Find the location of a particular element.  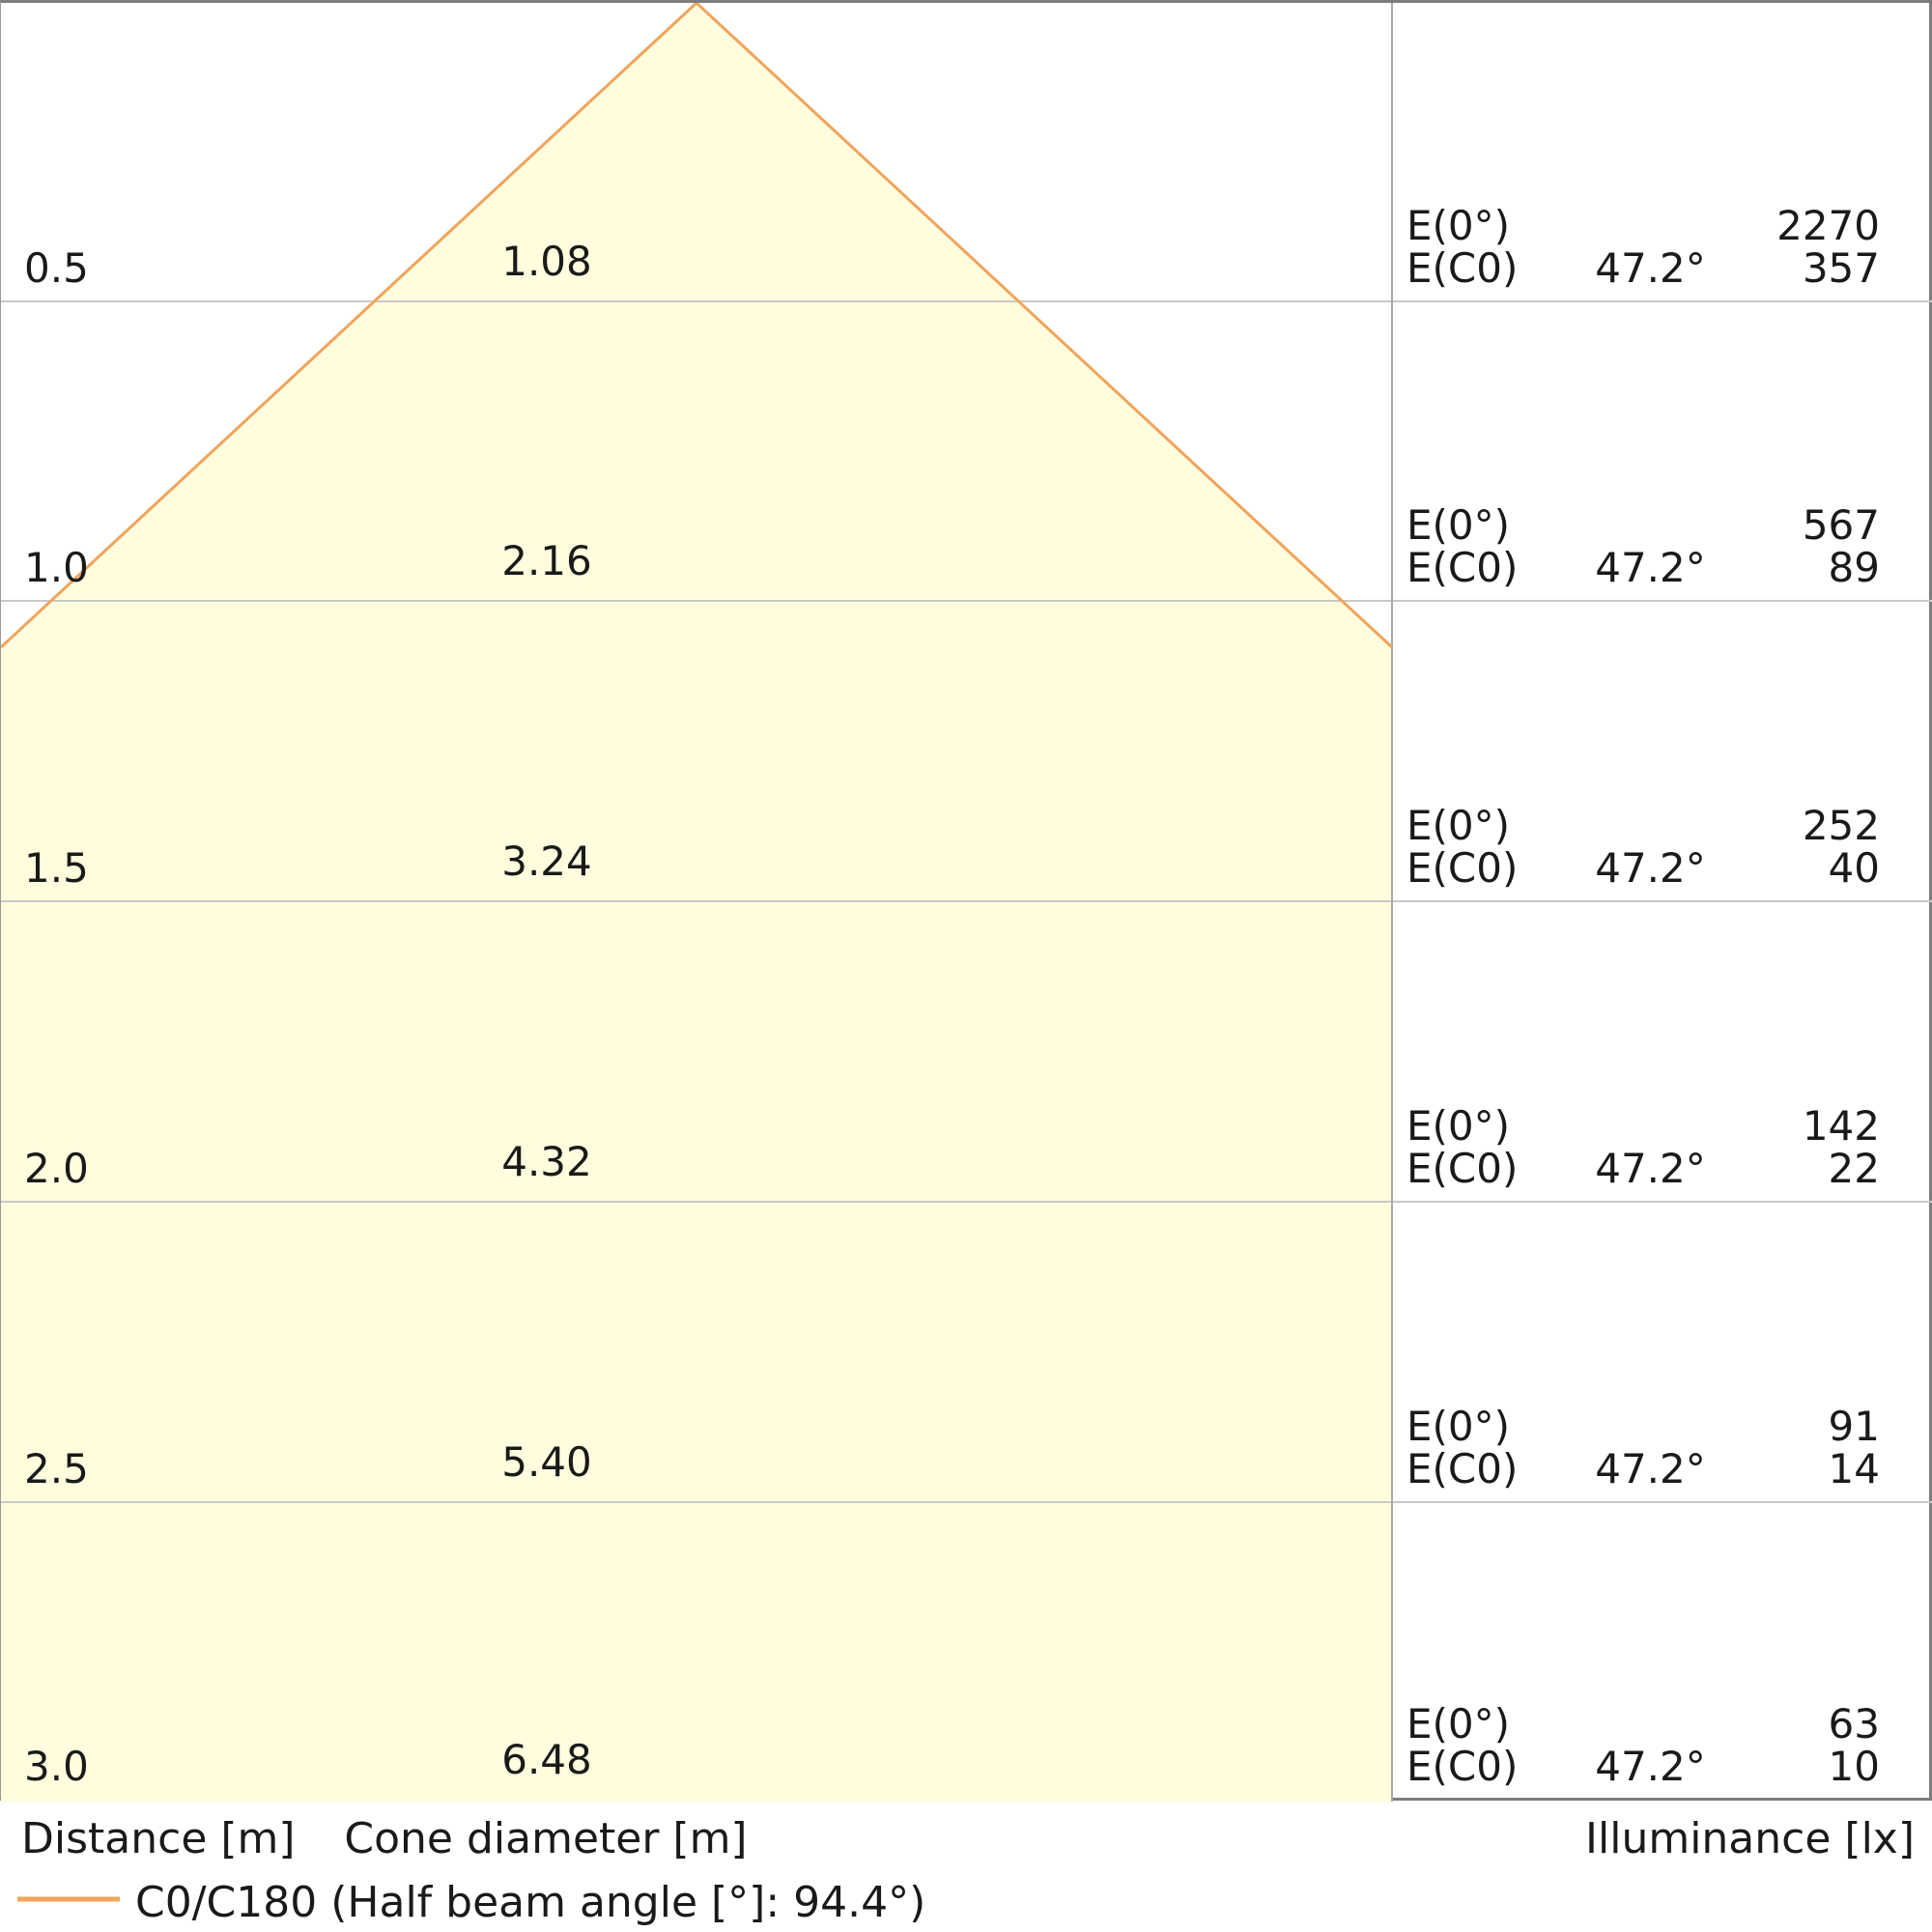

distance-label-3.0: 3.0 is located at coordinates (56, 1766).